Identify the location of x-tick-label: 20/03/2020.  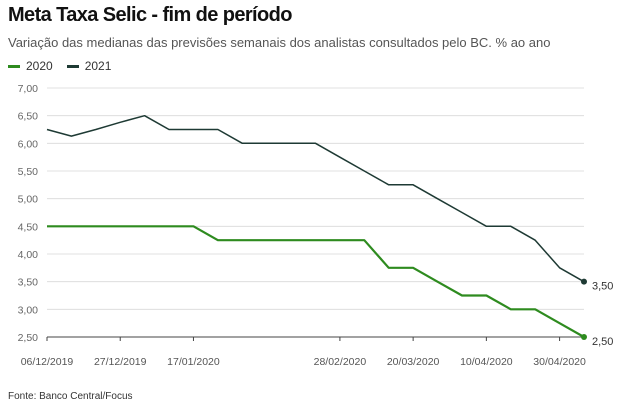
(413, 362).